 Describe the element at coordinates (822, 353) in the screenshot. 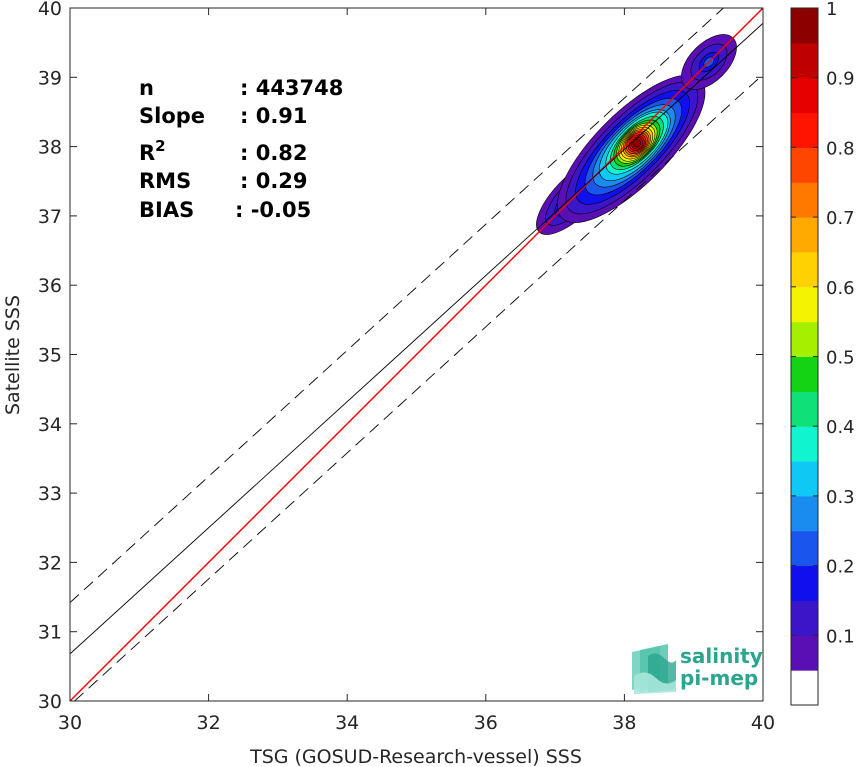

I see `colorbar: 0.1 0.2 0.3 0.4 0.5 0.6 0.7 0.8 0.9 1` at that location.